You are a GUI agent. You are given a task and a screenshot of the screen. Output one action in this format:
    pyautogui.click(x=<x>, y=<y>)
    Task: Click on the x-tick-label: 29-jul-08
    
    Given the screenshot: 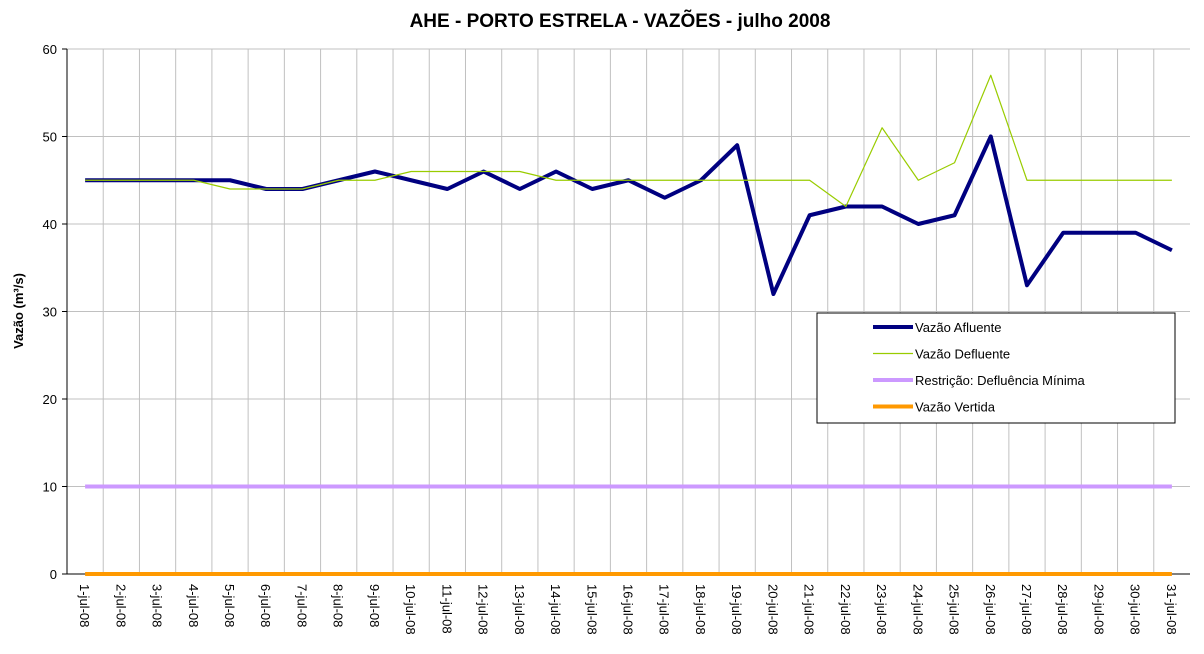 What is the action you would take?
    pyautogui.click(x=1098, y=609)
    